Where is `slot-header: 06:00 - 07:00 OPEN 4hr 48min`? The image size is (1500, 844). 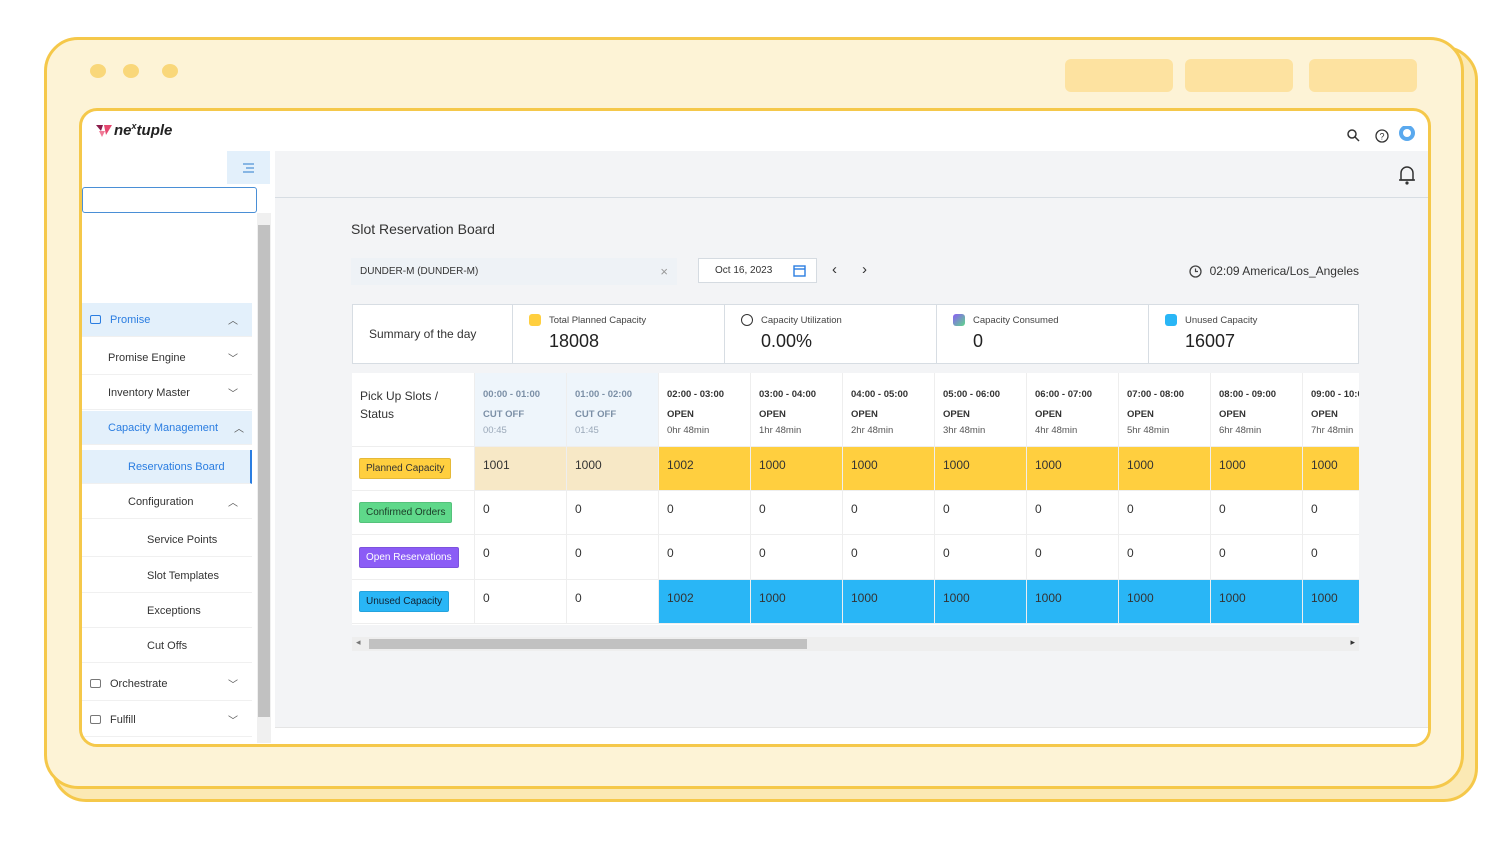
slot-header: 06:00 - 07:00 OPEN 4hr 48min is located at coordinates (1073, 410).